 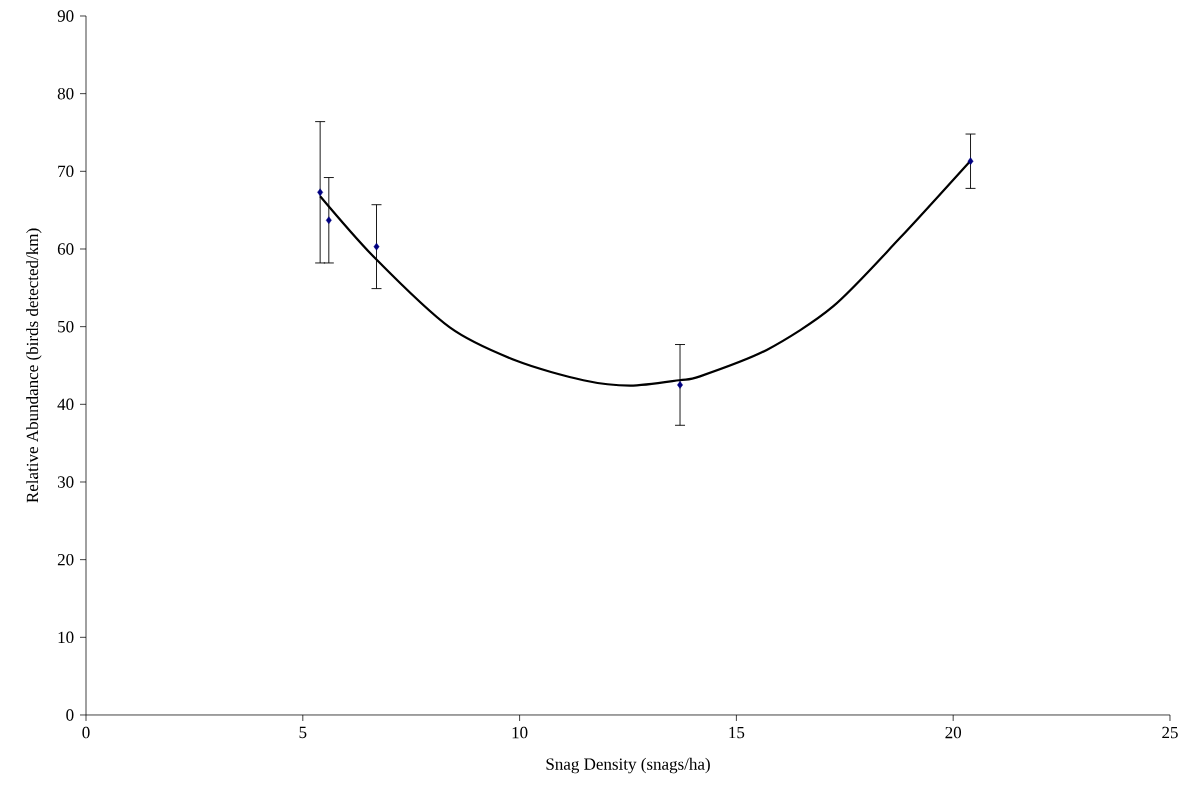 I want to click on x-tick-label: 20, so click(x=953, y=732).